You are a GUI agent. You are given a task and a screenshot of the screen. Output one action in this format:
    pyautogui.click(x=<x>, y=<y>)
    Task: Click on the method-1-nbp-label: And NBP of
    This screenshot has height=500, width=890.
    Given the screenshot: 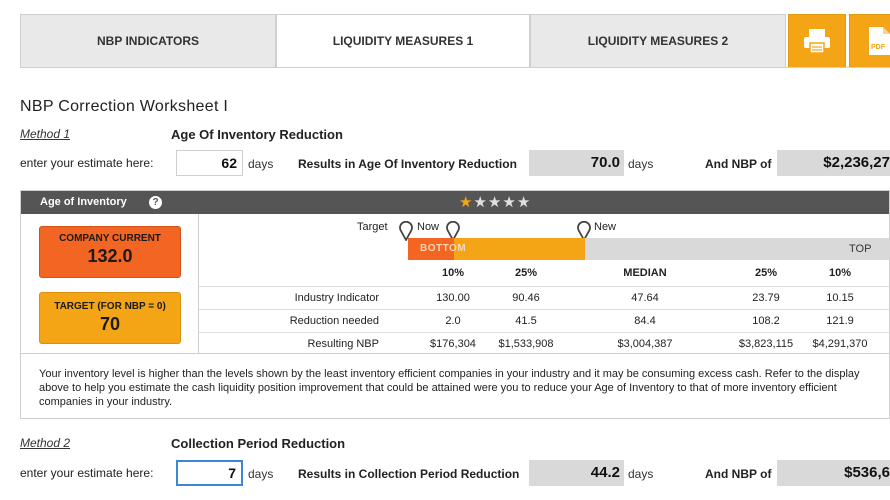 What is the action you would take?
    pyautogui.click(x=738, y=164)
    